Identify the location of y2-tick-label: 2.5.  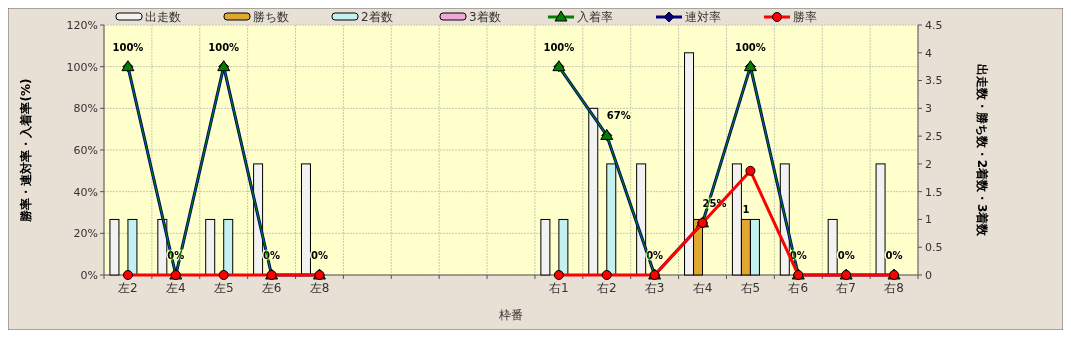
(934, 136).